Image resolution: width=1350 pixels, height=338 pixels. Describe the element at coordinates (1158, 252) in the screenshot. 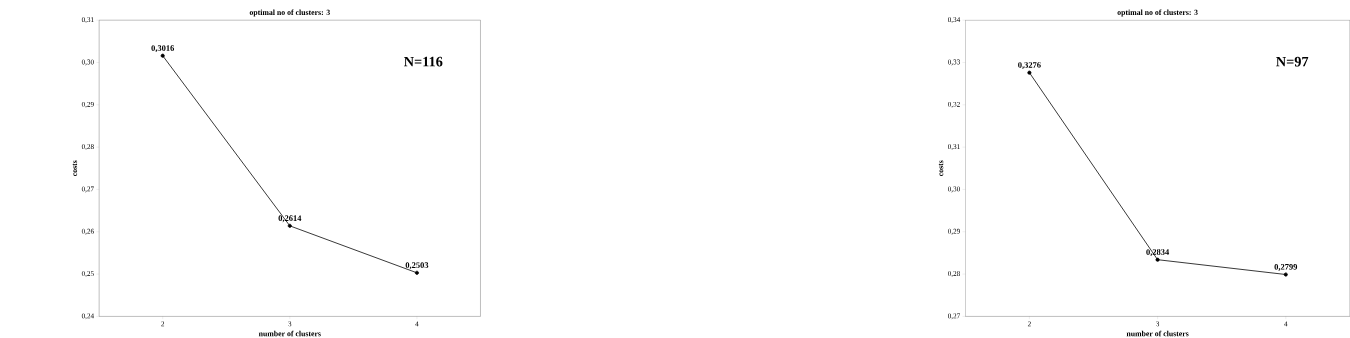

I see `data-label: 0,2834` at that location.